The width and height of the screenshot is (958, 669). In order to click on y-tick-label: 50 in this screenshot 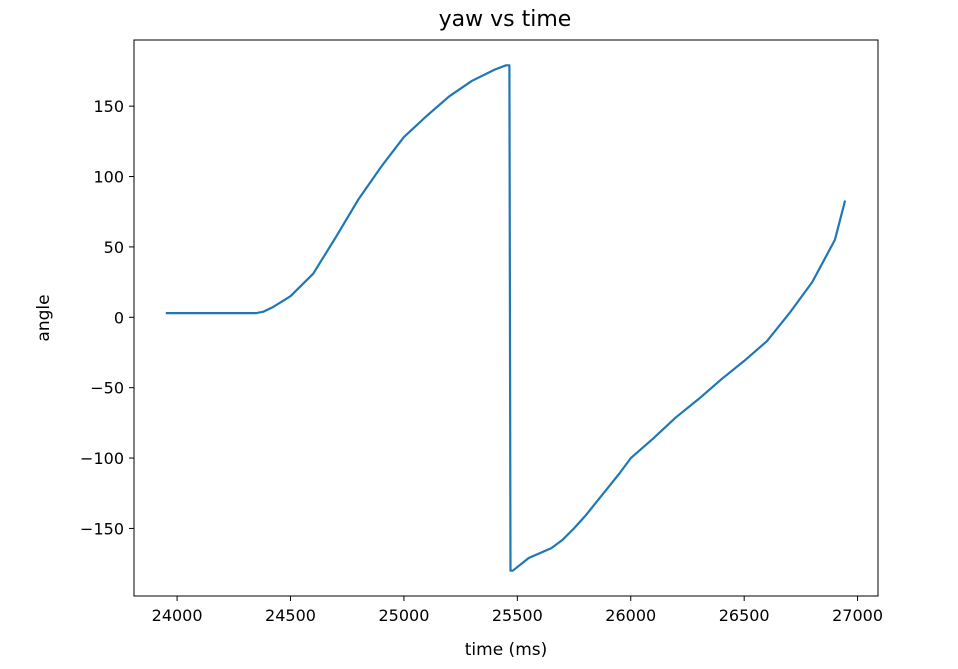, I will do `click(114, 247)`.